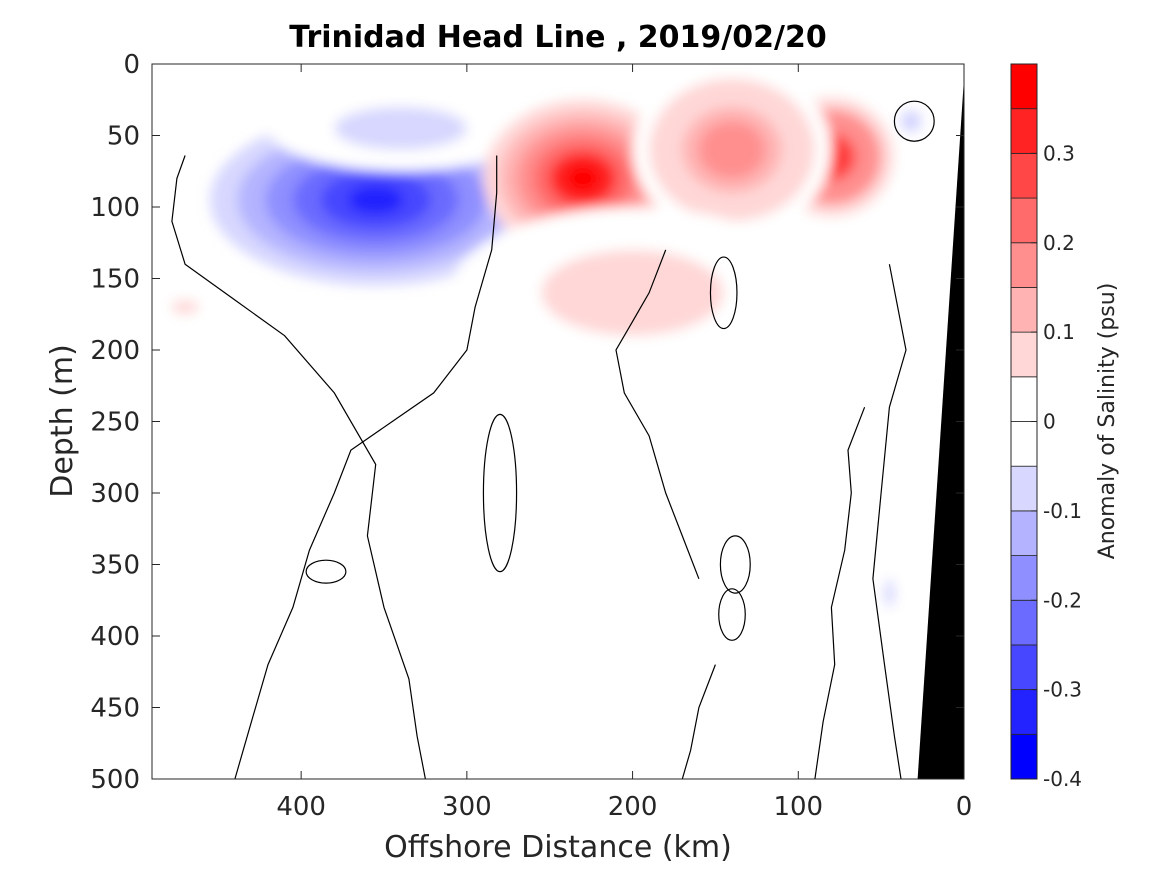 The height and width of the screenshot is (875, 1167). Describe the element at coordinates (1107, 421) in the screenshot. I see `colorbar-label: Anomaly of Salinity (psu)` at that location.